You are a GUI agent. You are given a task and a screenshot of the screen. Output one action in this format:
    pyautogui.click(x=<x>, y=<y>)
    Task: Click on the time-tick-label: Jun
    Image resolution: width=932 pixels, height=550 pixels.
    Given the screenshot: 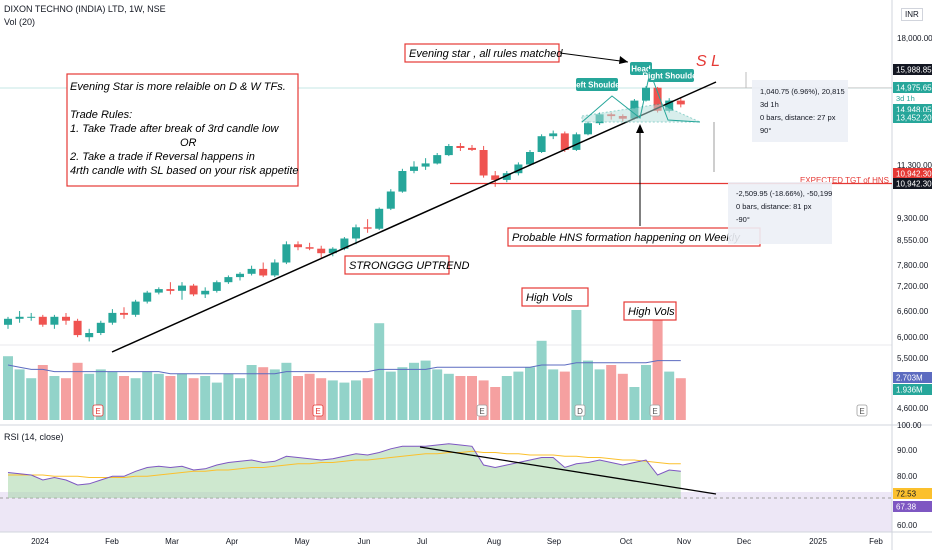 What is the action you would take?
    pyautogui.click(x=364, y=541)
    